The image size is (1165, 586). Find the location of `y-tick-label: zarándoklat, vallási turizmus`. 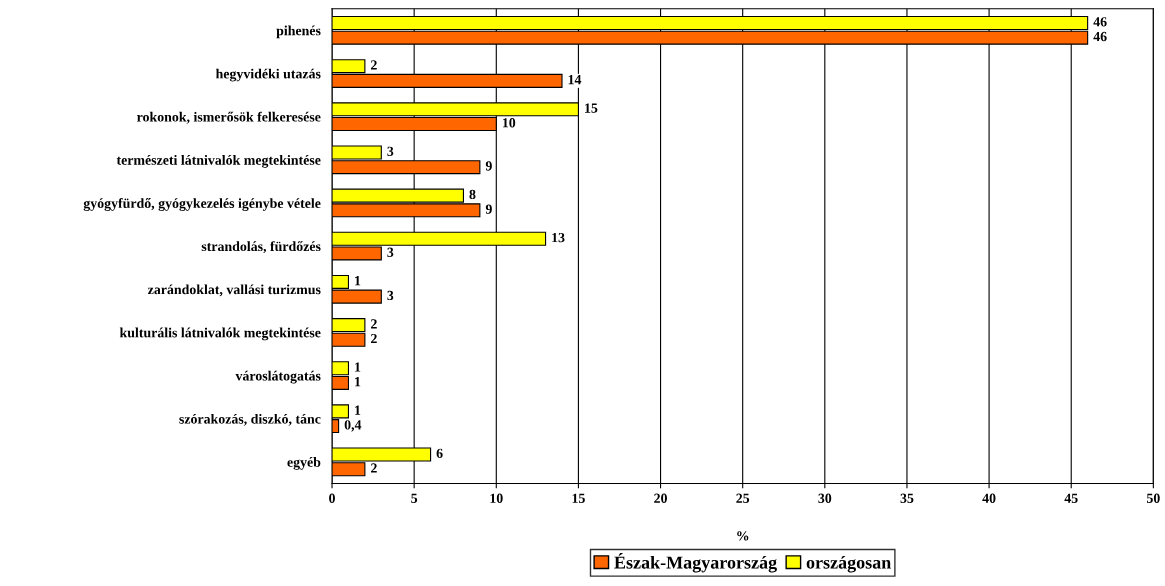

y-tick-label: zarándoklat, vallási turizmus is located at coordinates (234, 290).